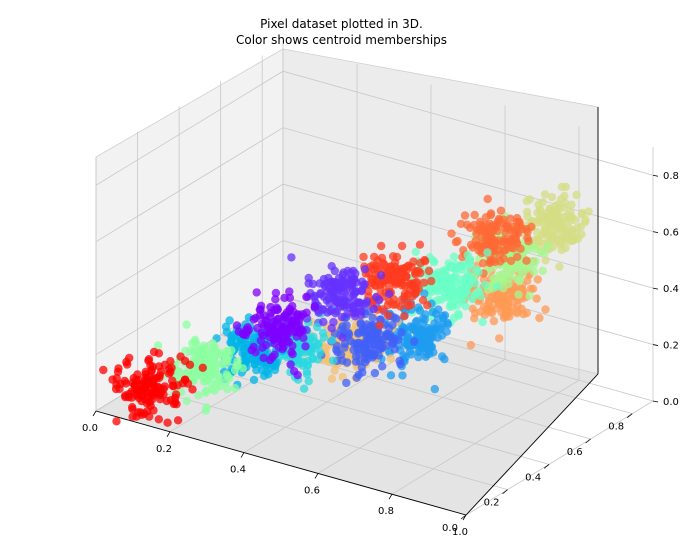 The width and height of the screenshot is (683, 558). I want to click on x-tick-label: 0.2, so click(164, 449).